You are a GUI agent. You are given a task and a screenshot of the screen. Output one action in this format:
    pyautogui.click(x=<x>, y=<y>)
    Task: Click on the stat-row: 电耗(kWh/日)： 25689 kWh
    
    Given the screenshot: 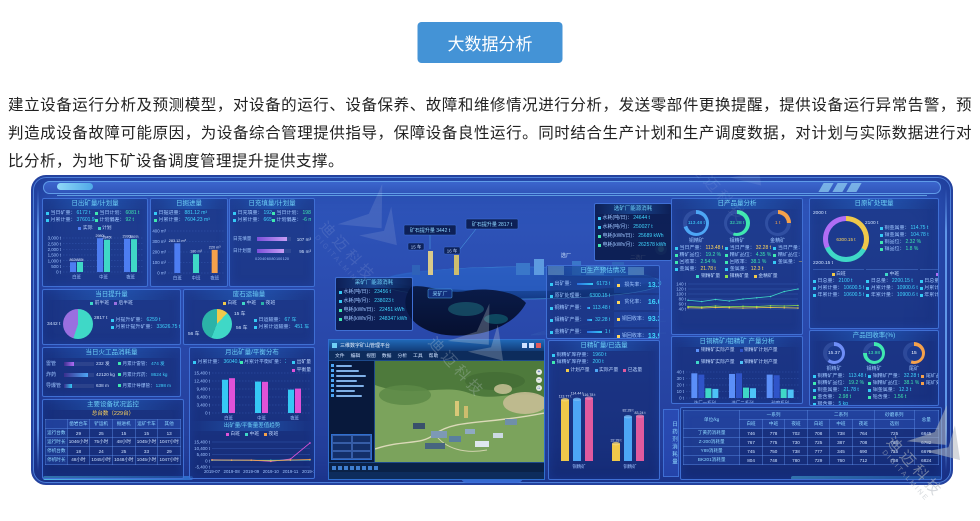 What is the action you would take?
    pyautogui.click(x=633, y=236)
    